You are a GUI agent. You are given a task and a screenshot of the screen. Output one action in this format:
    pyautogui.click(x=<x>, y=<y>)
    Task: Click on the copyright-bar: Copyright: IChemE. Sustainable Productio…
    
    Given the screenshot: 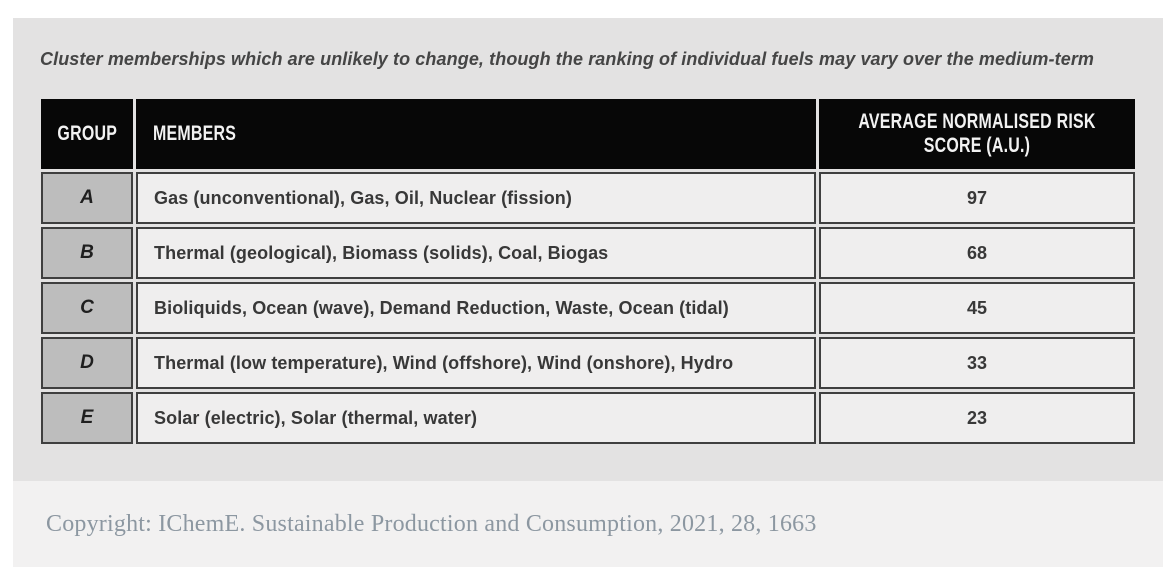 What is the action you would take?
    pyautogui.click(x=588, y=524)
    